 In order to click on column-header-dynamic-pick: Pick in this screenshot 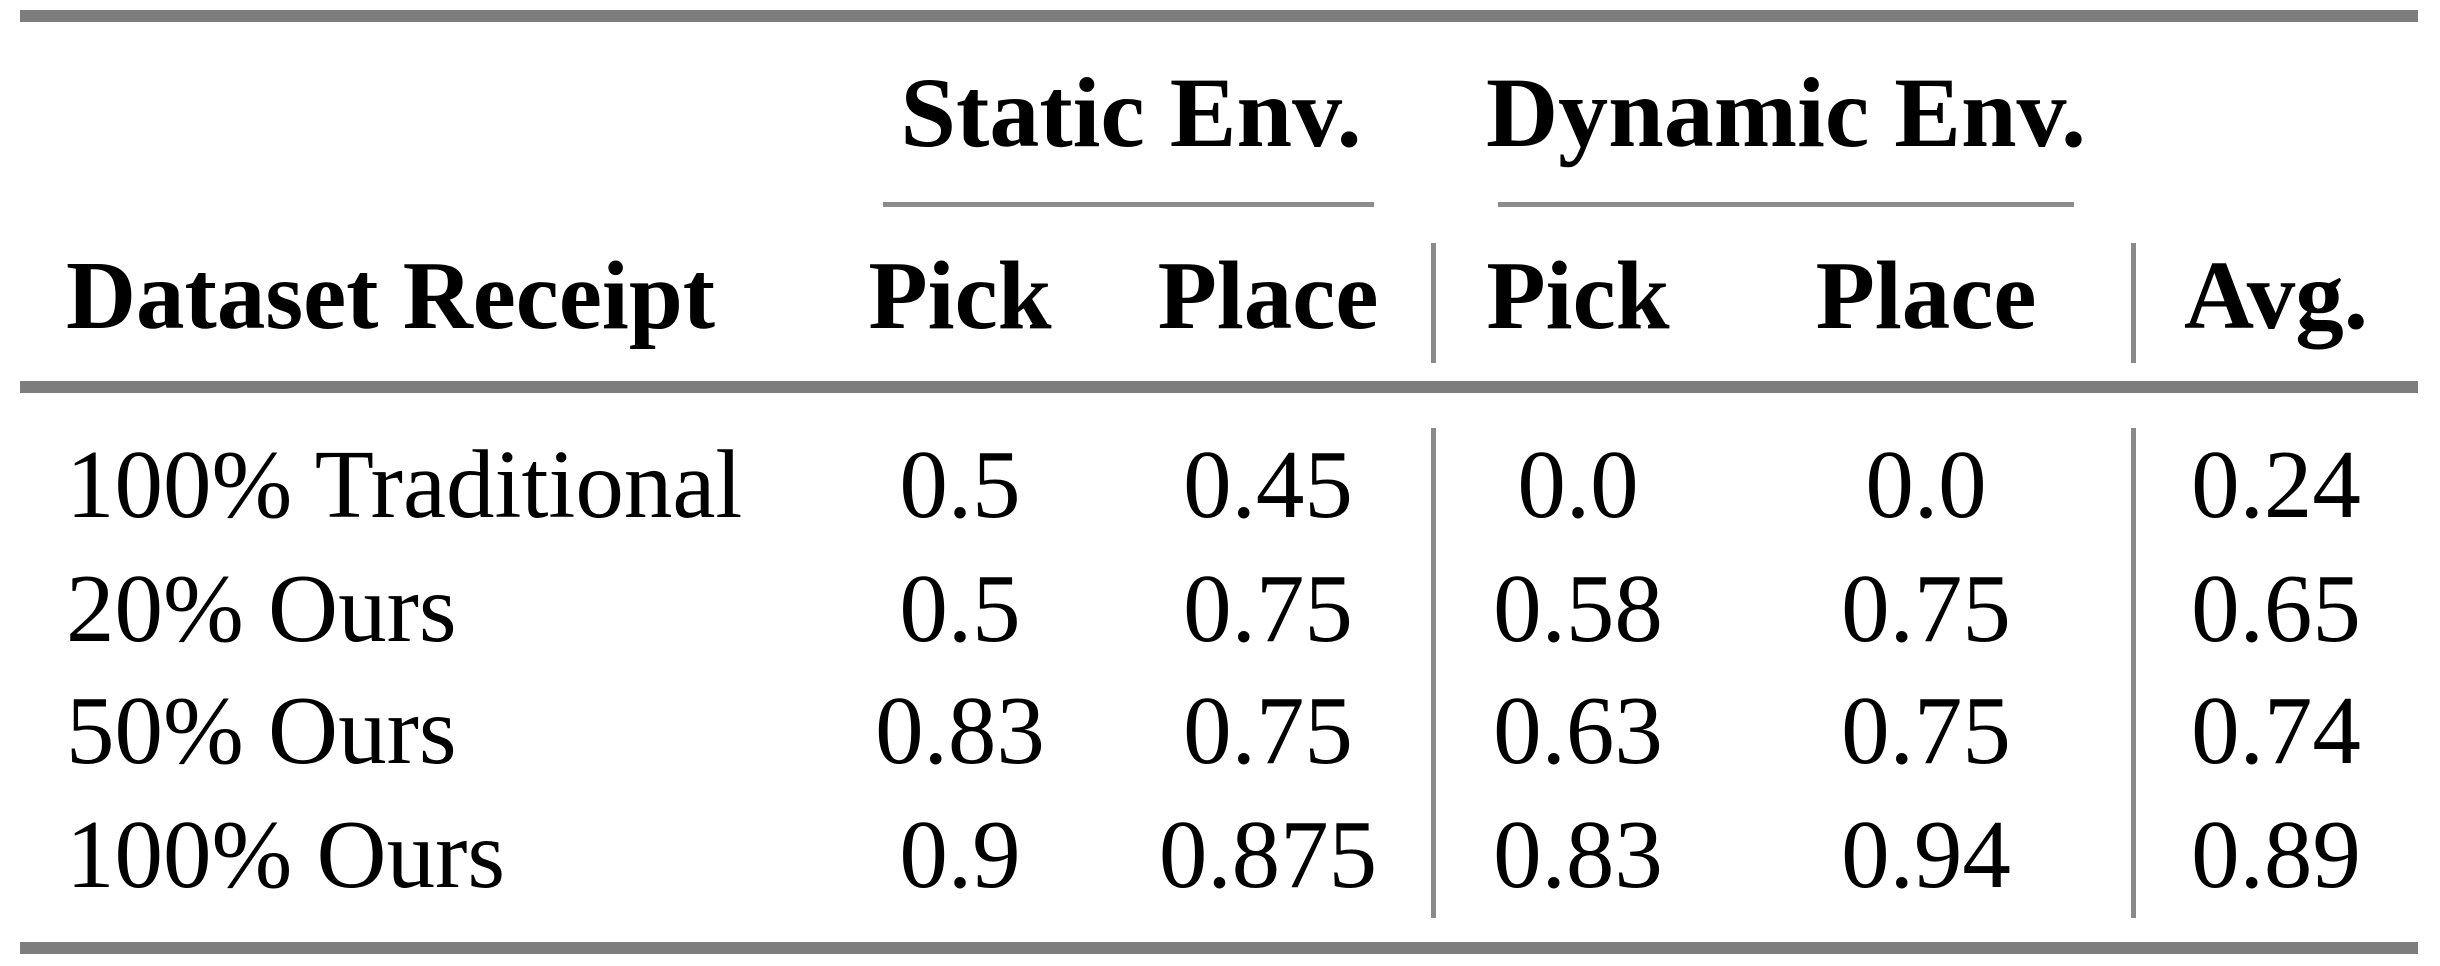, I will do `click(1578, 295)`.